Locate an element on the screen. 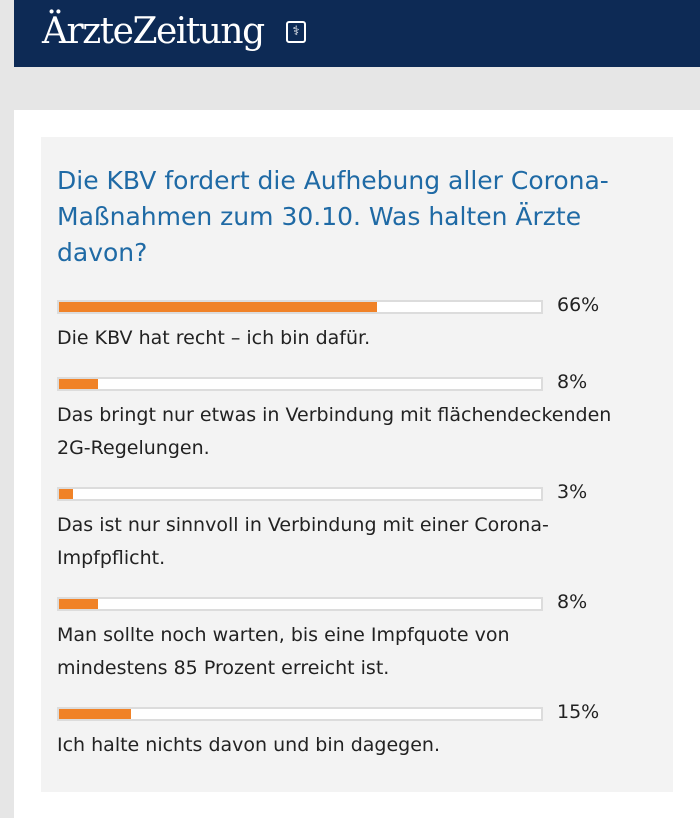 Image resolution: width=700 pixels, height=818 pixels. site-logo: ÄrzteZeitung is located at coordinates (153, 31).